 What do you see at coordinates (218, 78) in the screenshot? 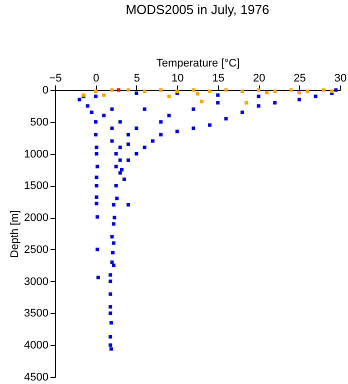
I see `x-tick-label: 15` at bounding box center [218, 78].